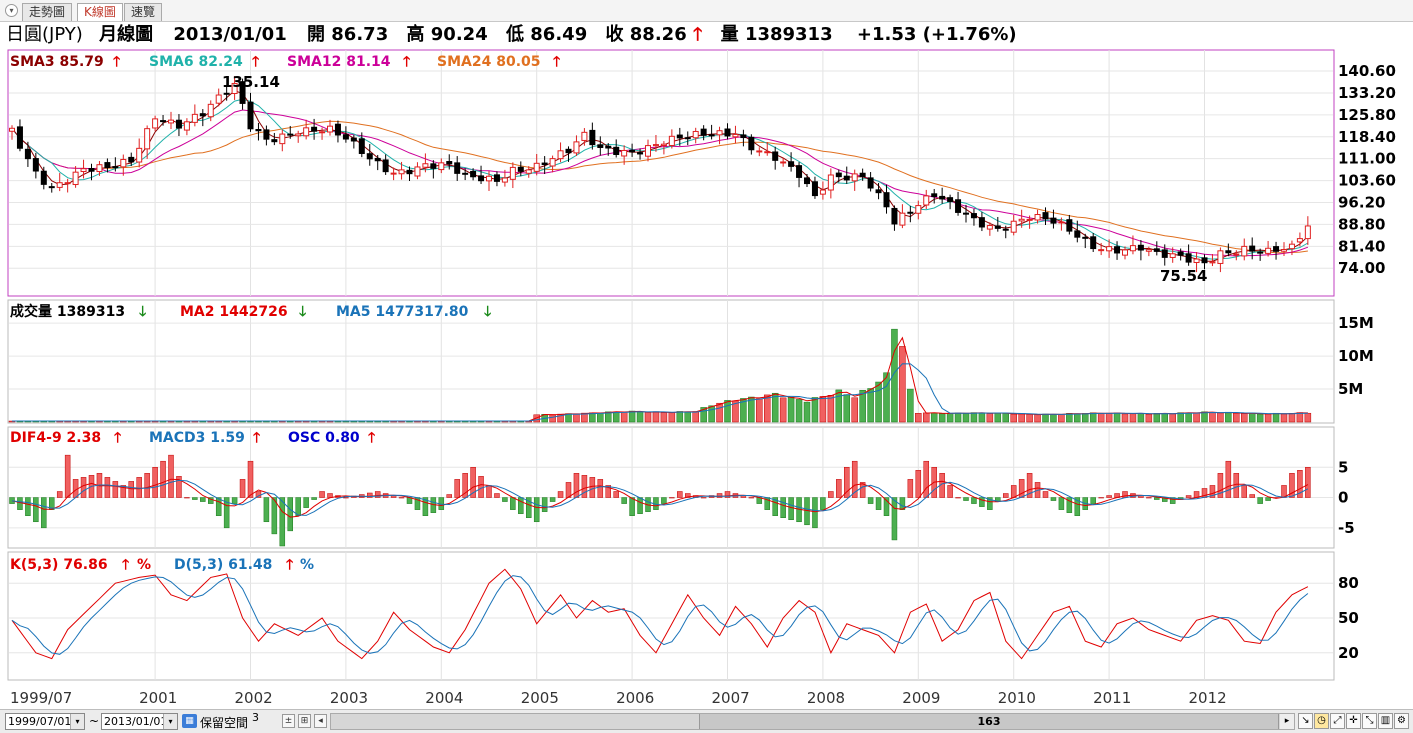 Image resolution: width=1413 pixels, height=733 pixels. What do you see at coordinates (320, 721) in the screenshot?
I see `scroll-left-icon: ◂` at bounding box center [320, 721].